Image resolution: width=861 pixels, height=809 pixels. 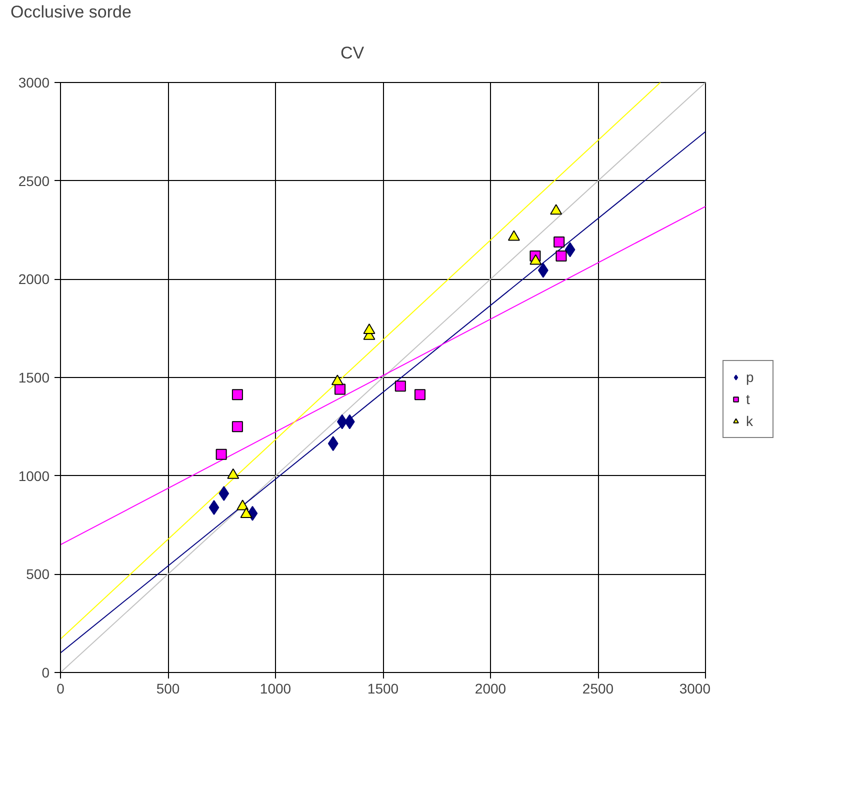 What do you see at coordinates (34, 180) in the screenshot?
I see `y-tick-label: 2500` at bounding box center [34, 180].